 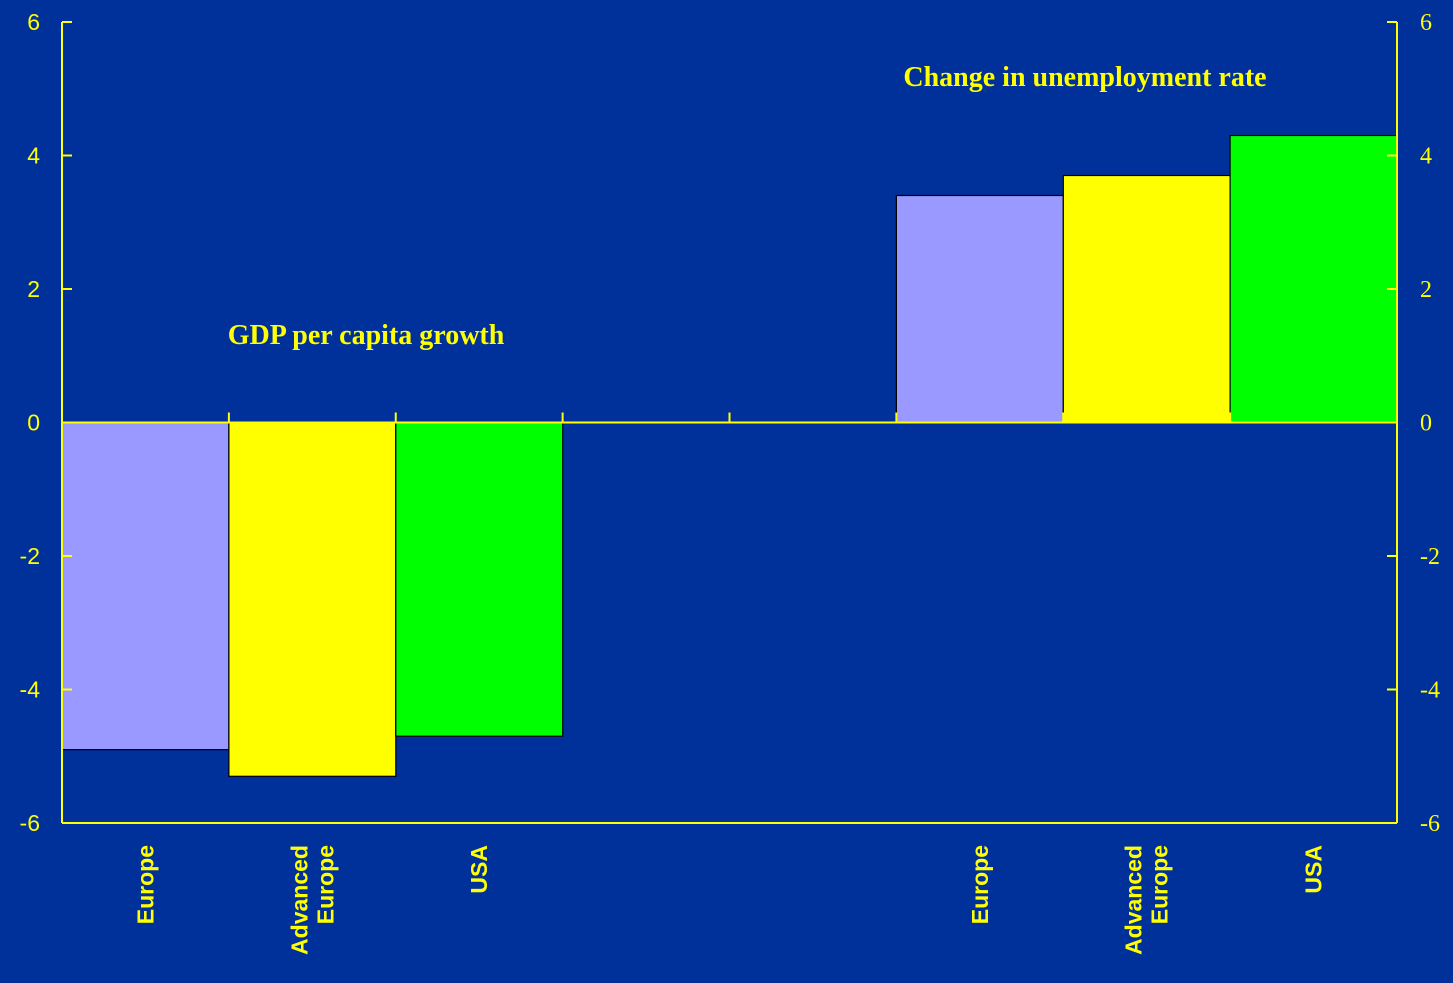 I want to click on left-tick-label: -4, so click(x=30, y=690).